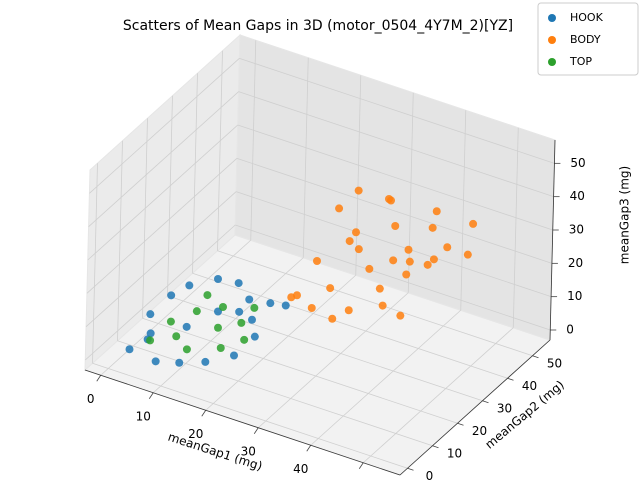 This screenshot has width=640, height=480. I want to click on z-tick-label: 40, so click(577, 196).